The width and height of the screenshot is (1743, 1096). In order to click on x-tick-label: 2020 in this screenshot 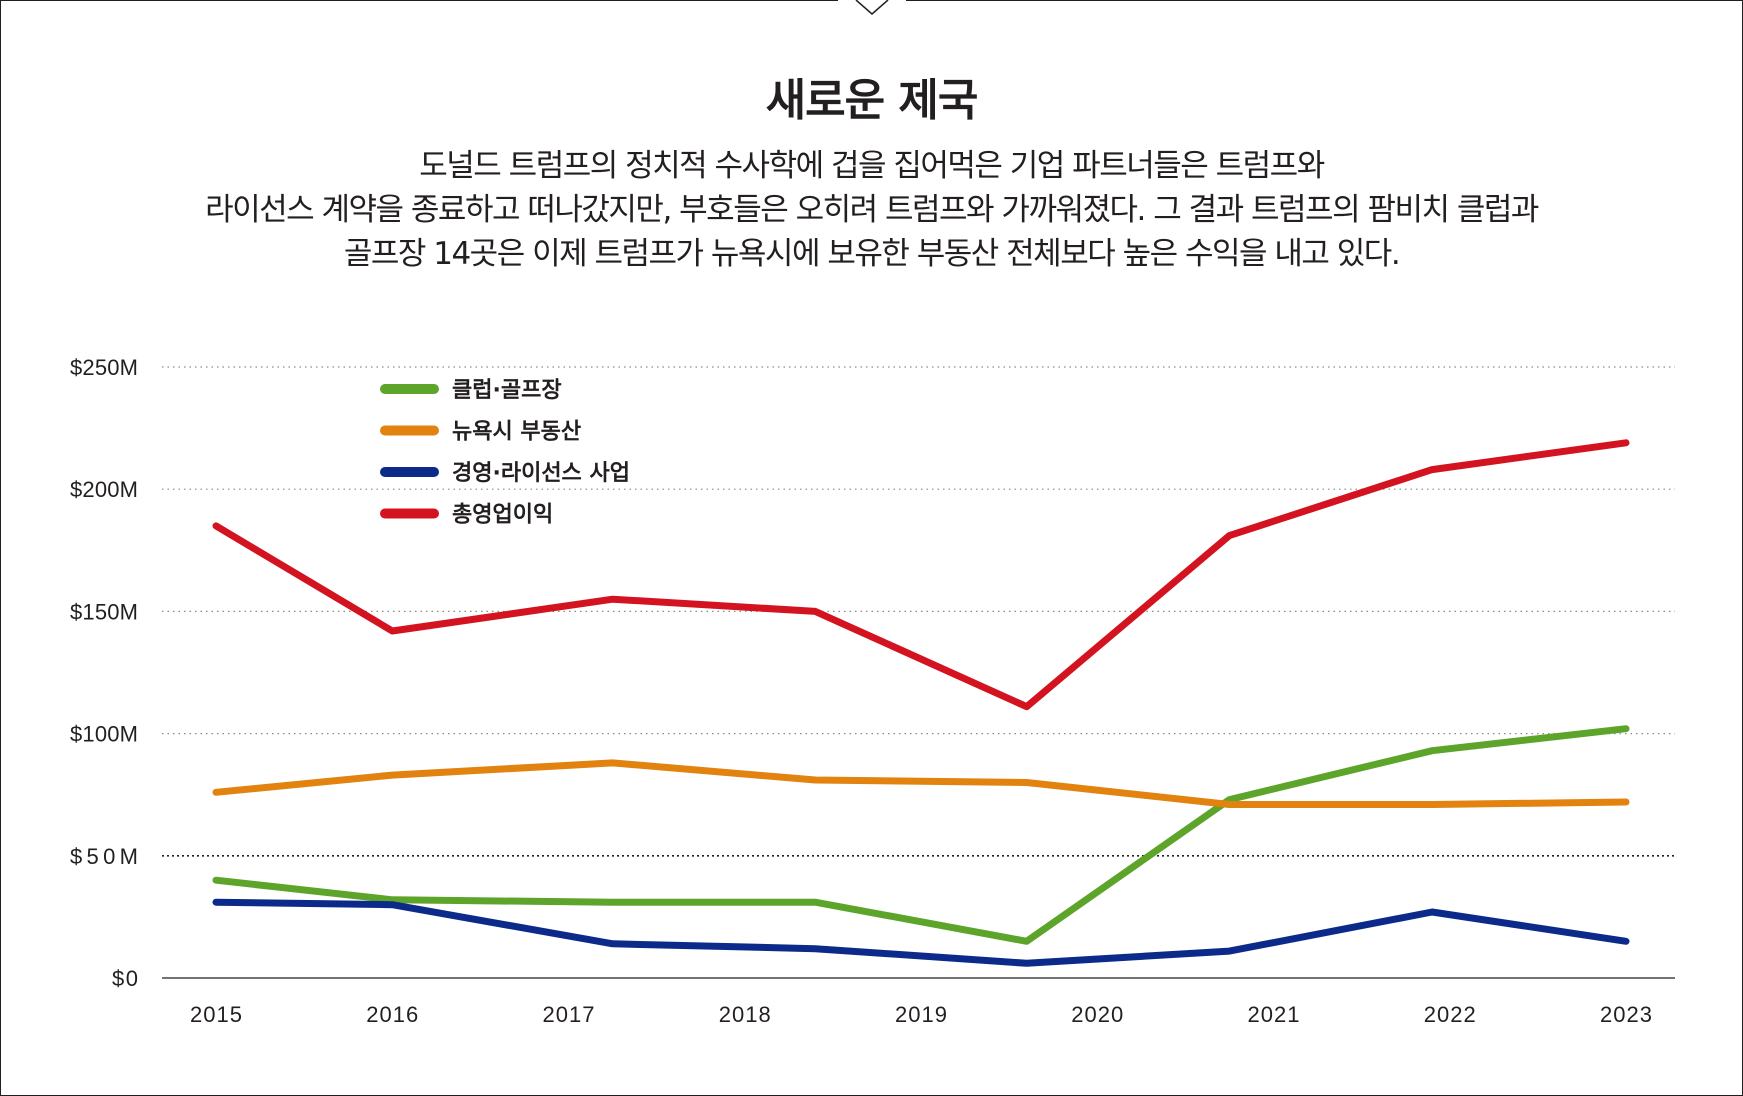, I will do `click(1097, 1014)`.